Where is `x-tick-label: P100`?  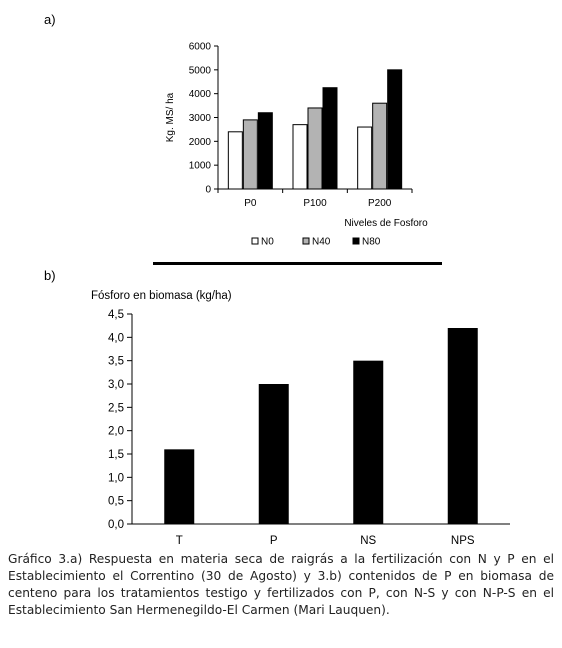 x-tick-label: P100 is located at coordinates (315, 203).